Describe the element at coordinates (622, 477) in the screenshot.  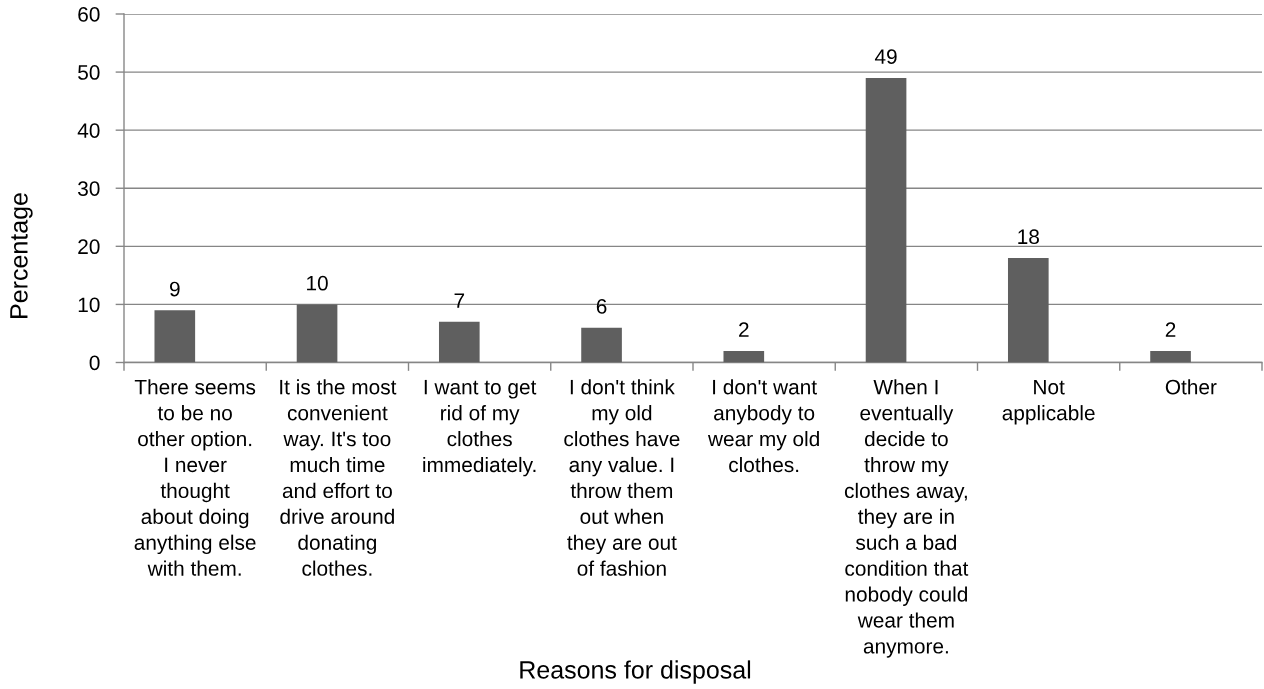
I see `x-tick-label: I don't think my old clothes have any value. I throw them out when they are out of fashion` at that location.